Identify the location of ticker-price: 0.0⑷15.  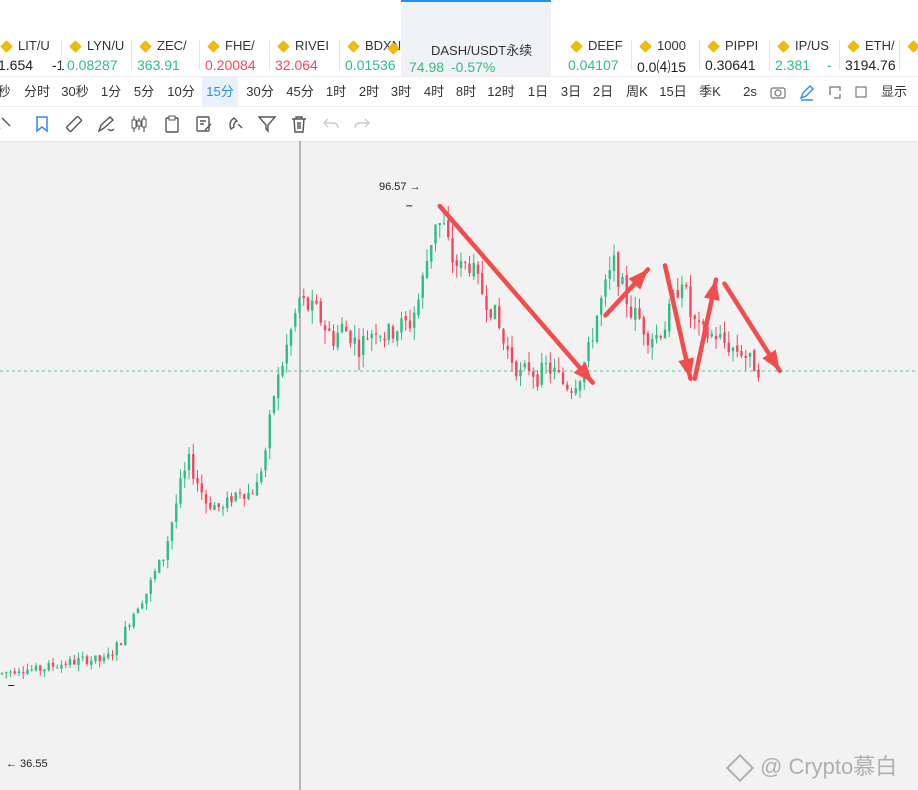
(662, 67).